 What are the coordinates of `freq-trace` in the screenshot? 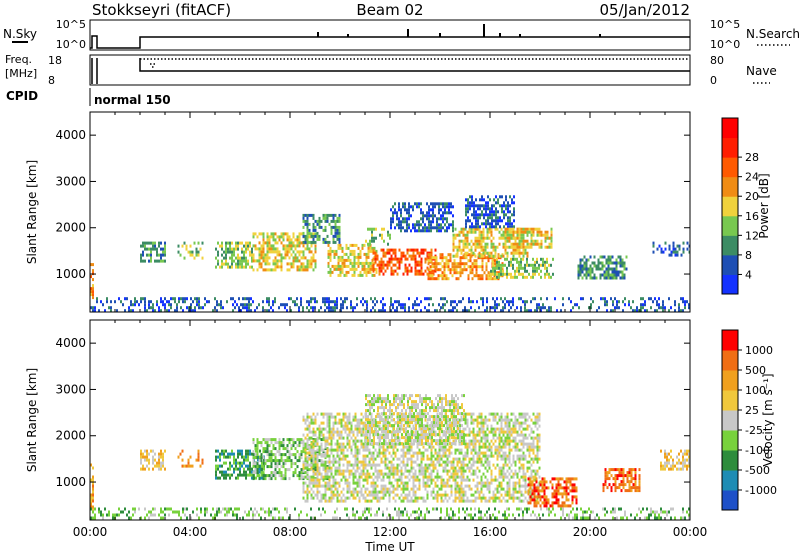 It's located at (390, 71).